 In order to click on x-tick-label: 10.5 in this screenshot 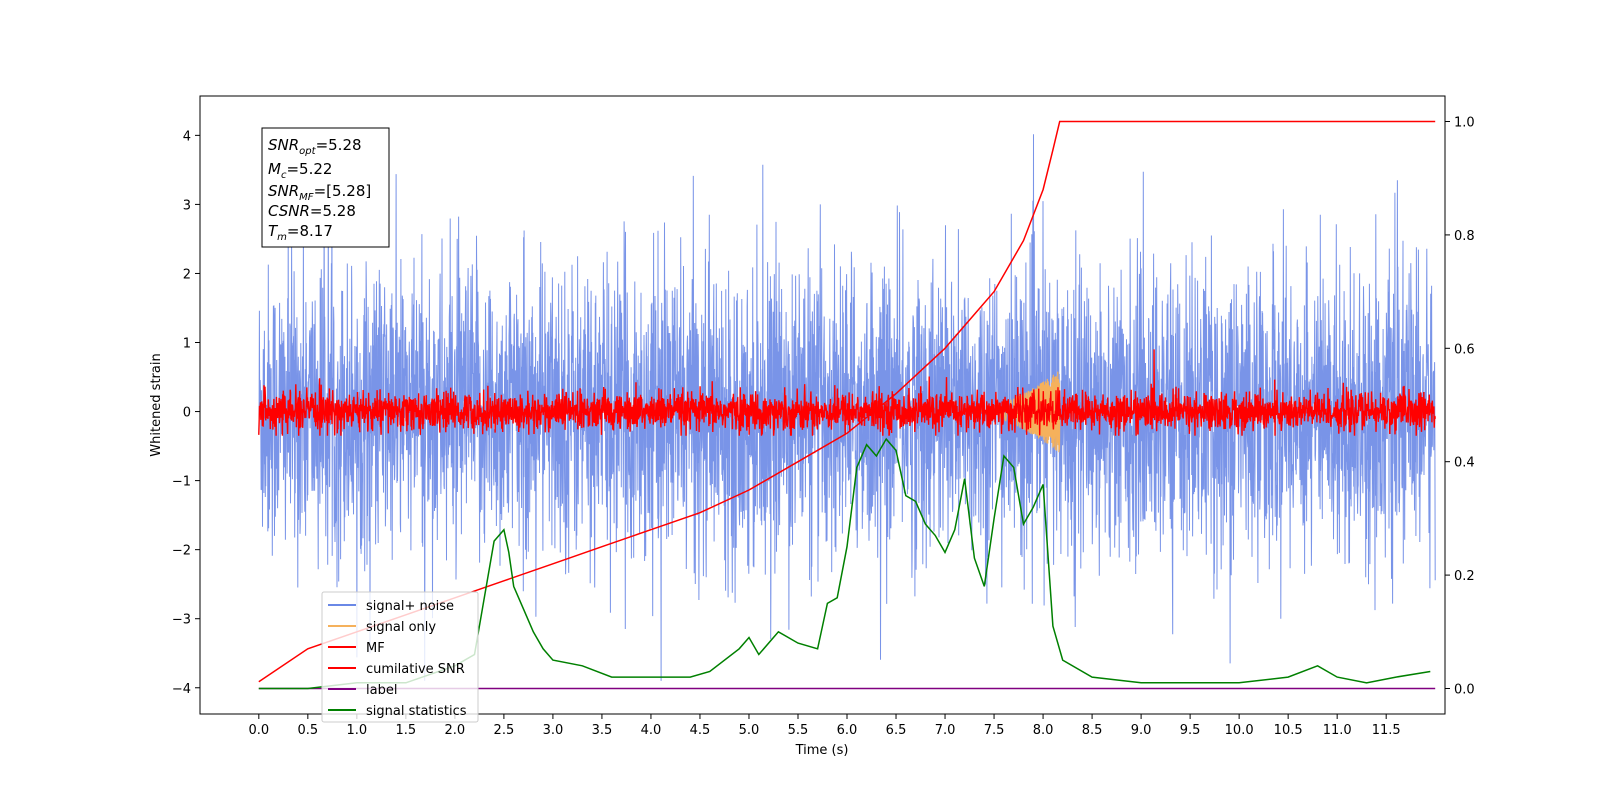, I will do `click(1288, 730)`.